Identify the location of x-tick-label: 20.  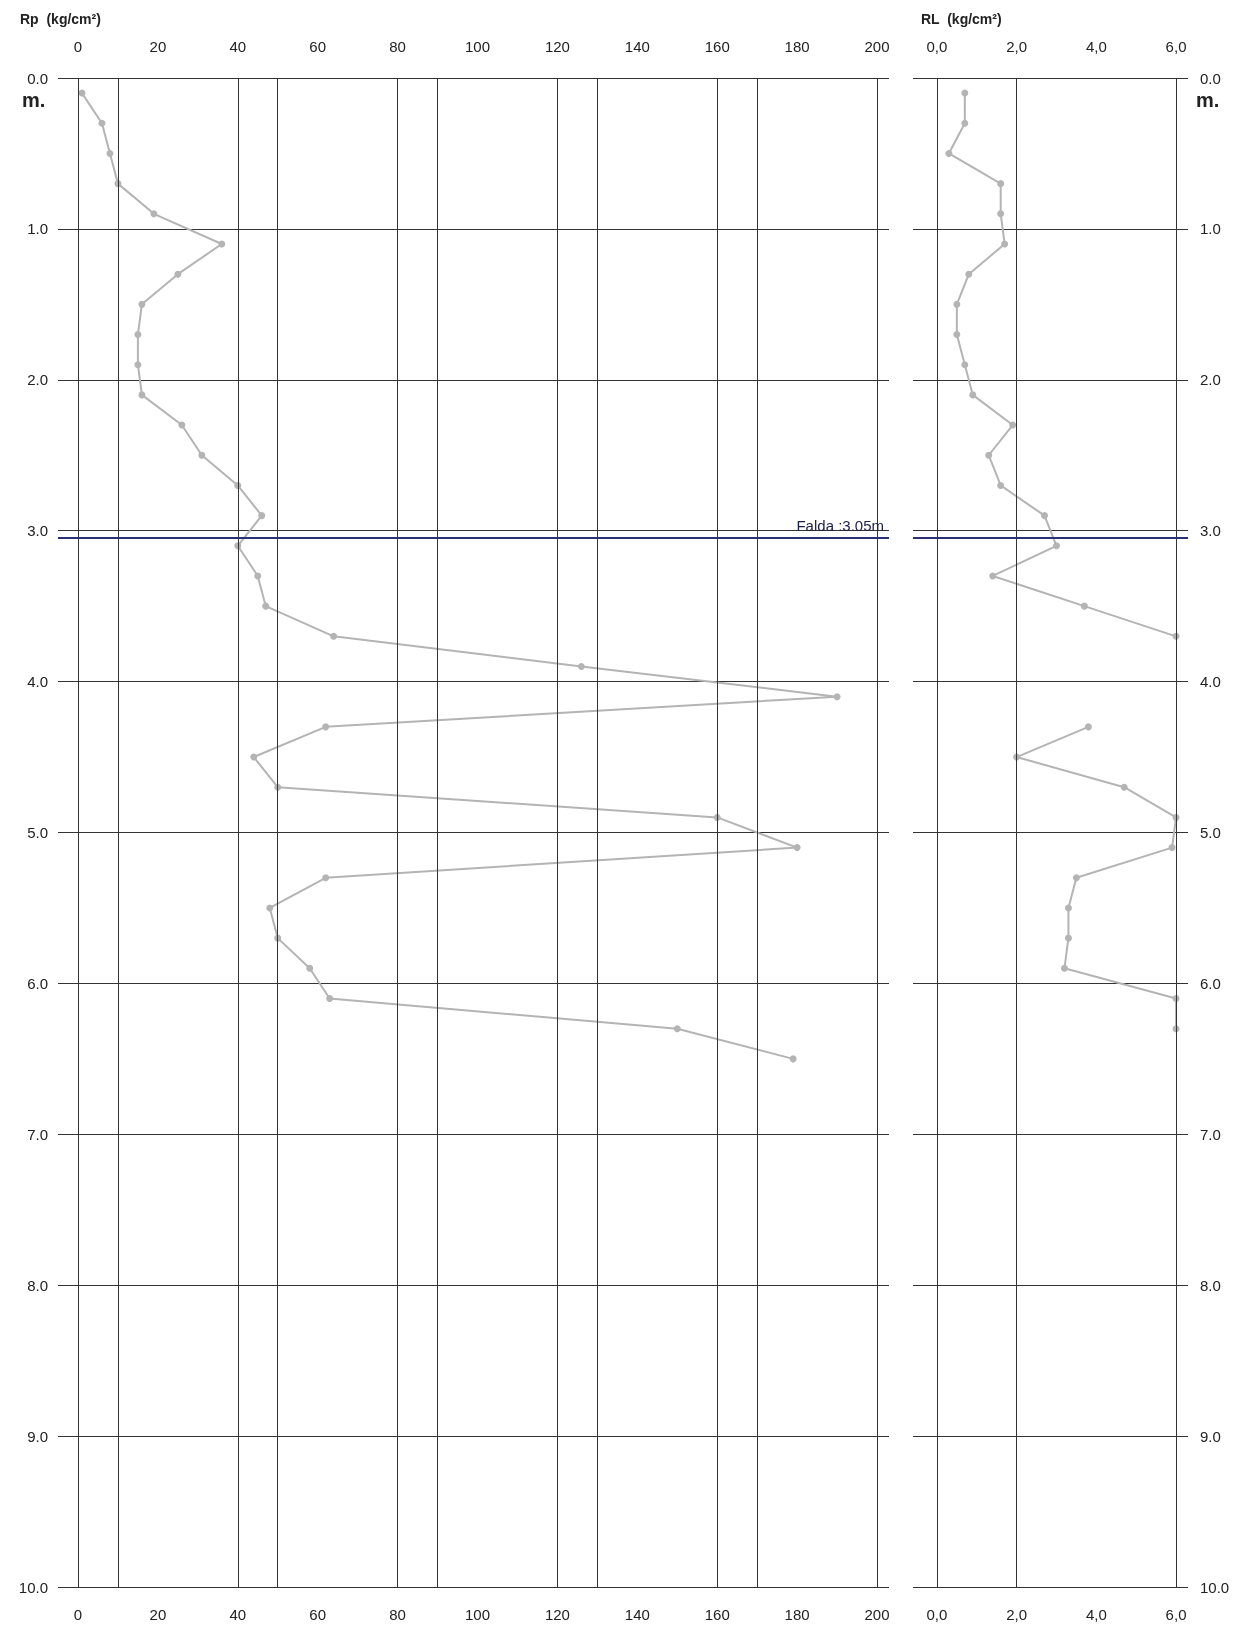
(158, 1614).